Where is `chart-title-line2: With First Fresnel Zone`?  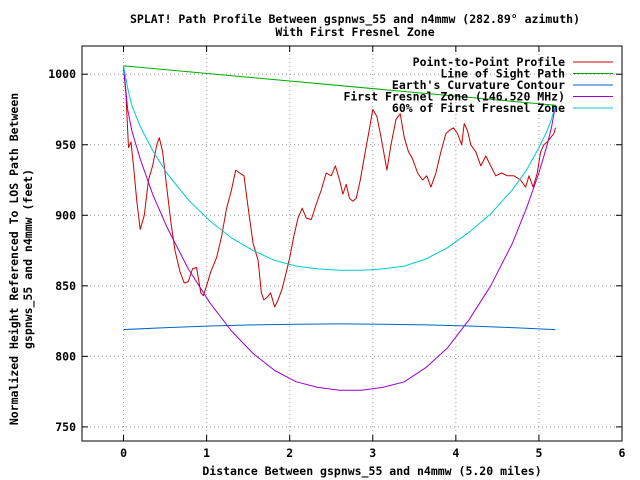
chart-title-line2: With First Fresnel Zone is located at coordinates (354, 32).